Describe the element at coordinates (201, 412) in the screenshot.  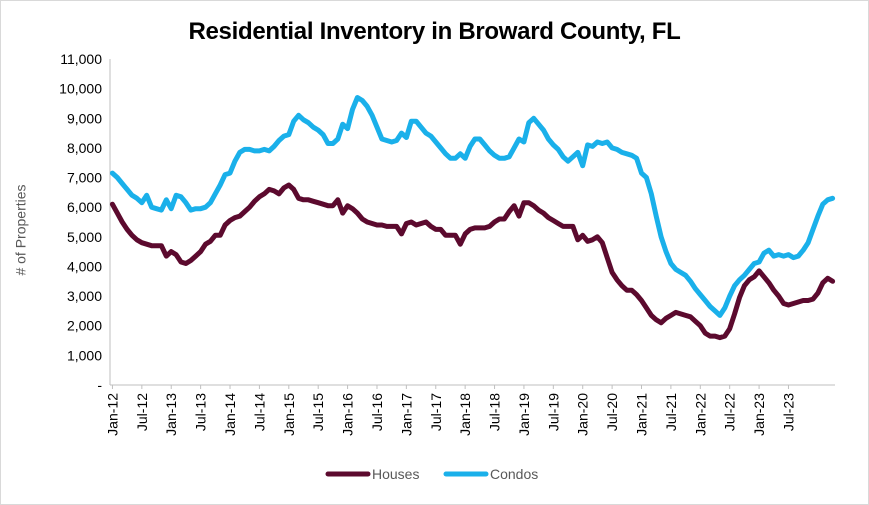
I see `x-tick-label: Jul-13` at that location.